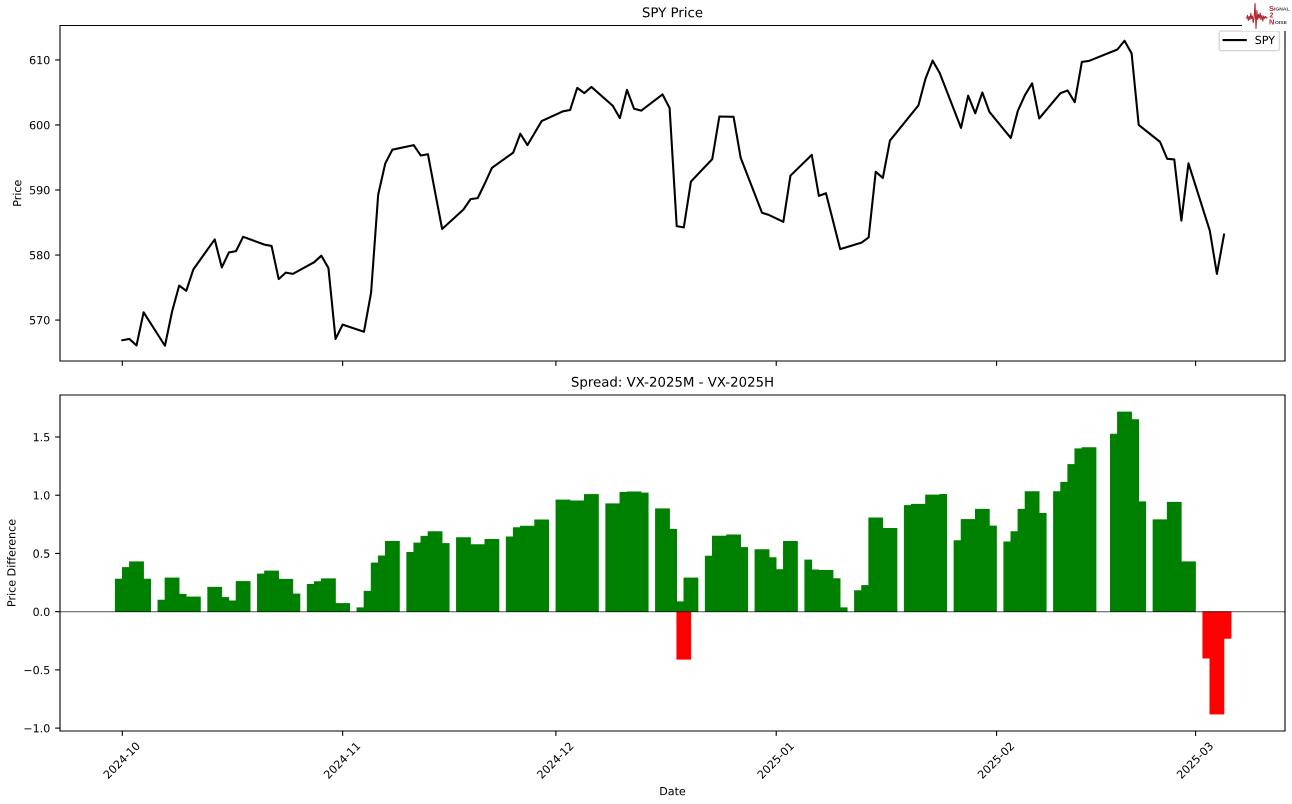  I want to click on svg-text: OISE, so click(1281, 23).